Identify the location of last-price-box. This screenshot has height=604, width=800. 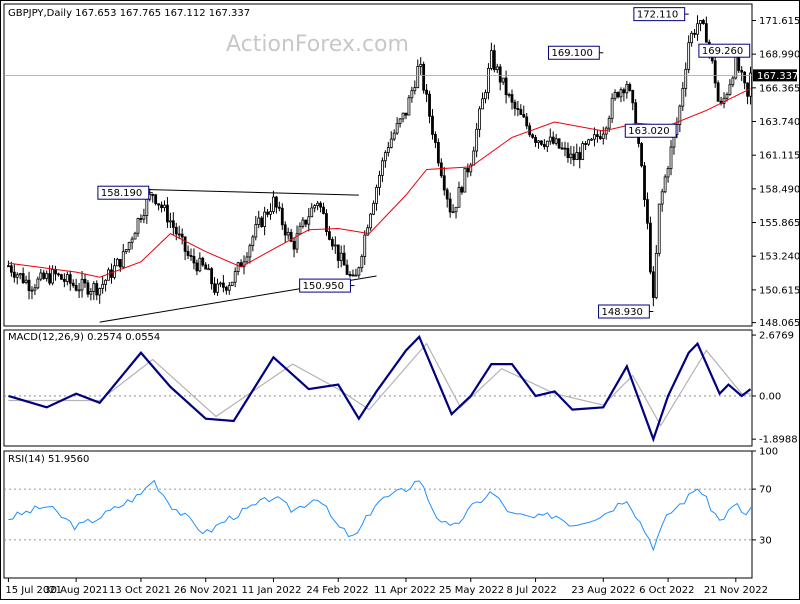
(775, 75).